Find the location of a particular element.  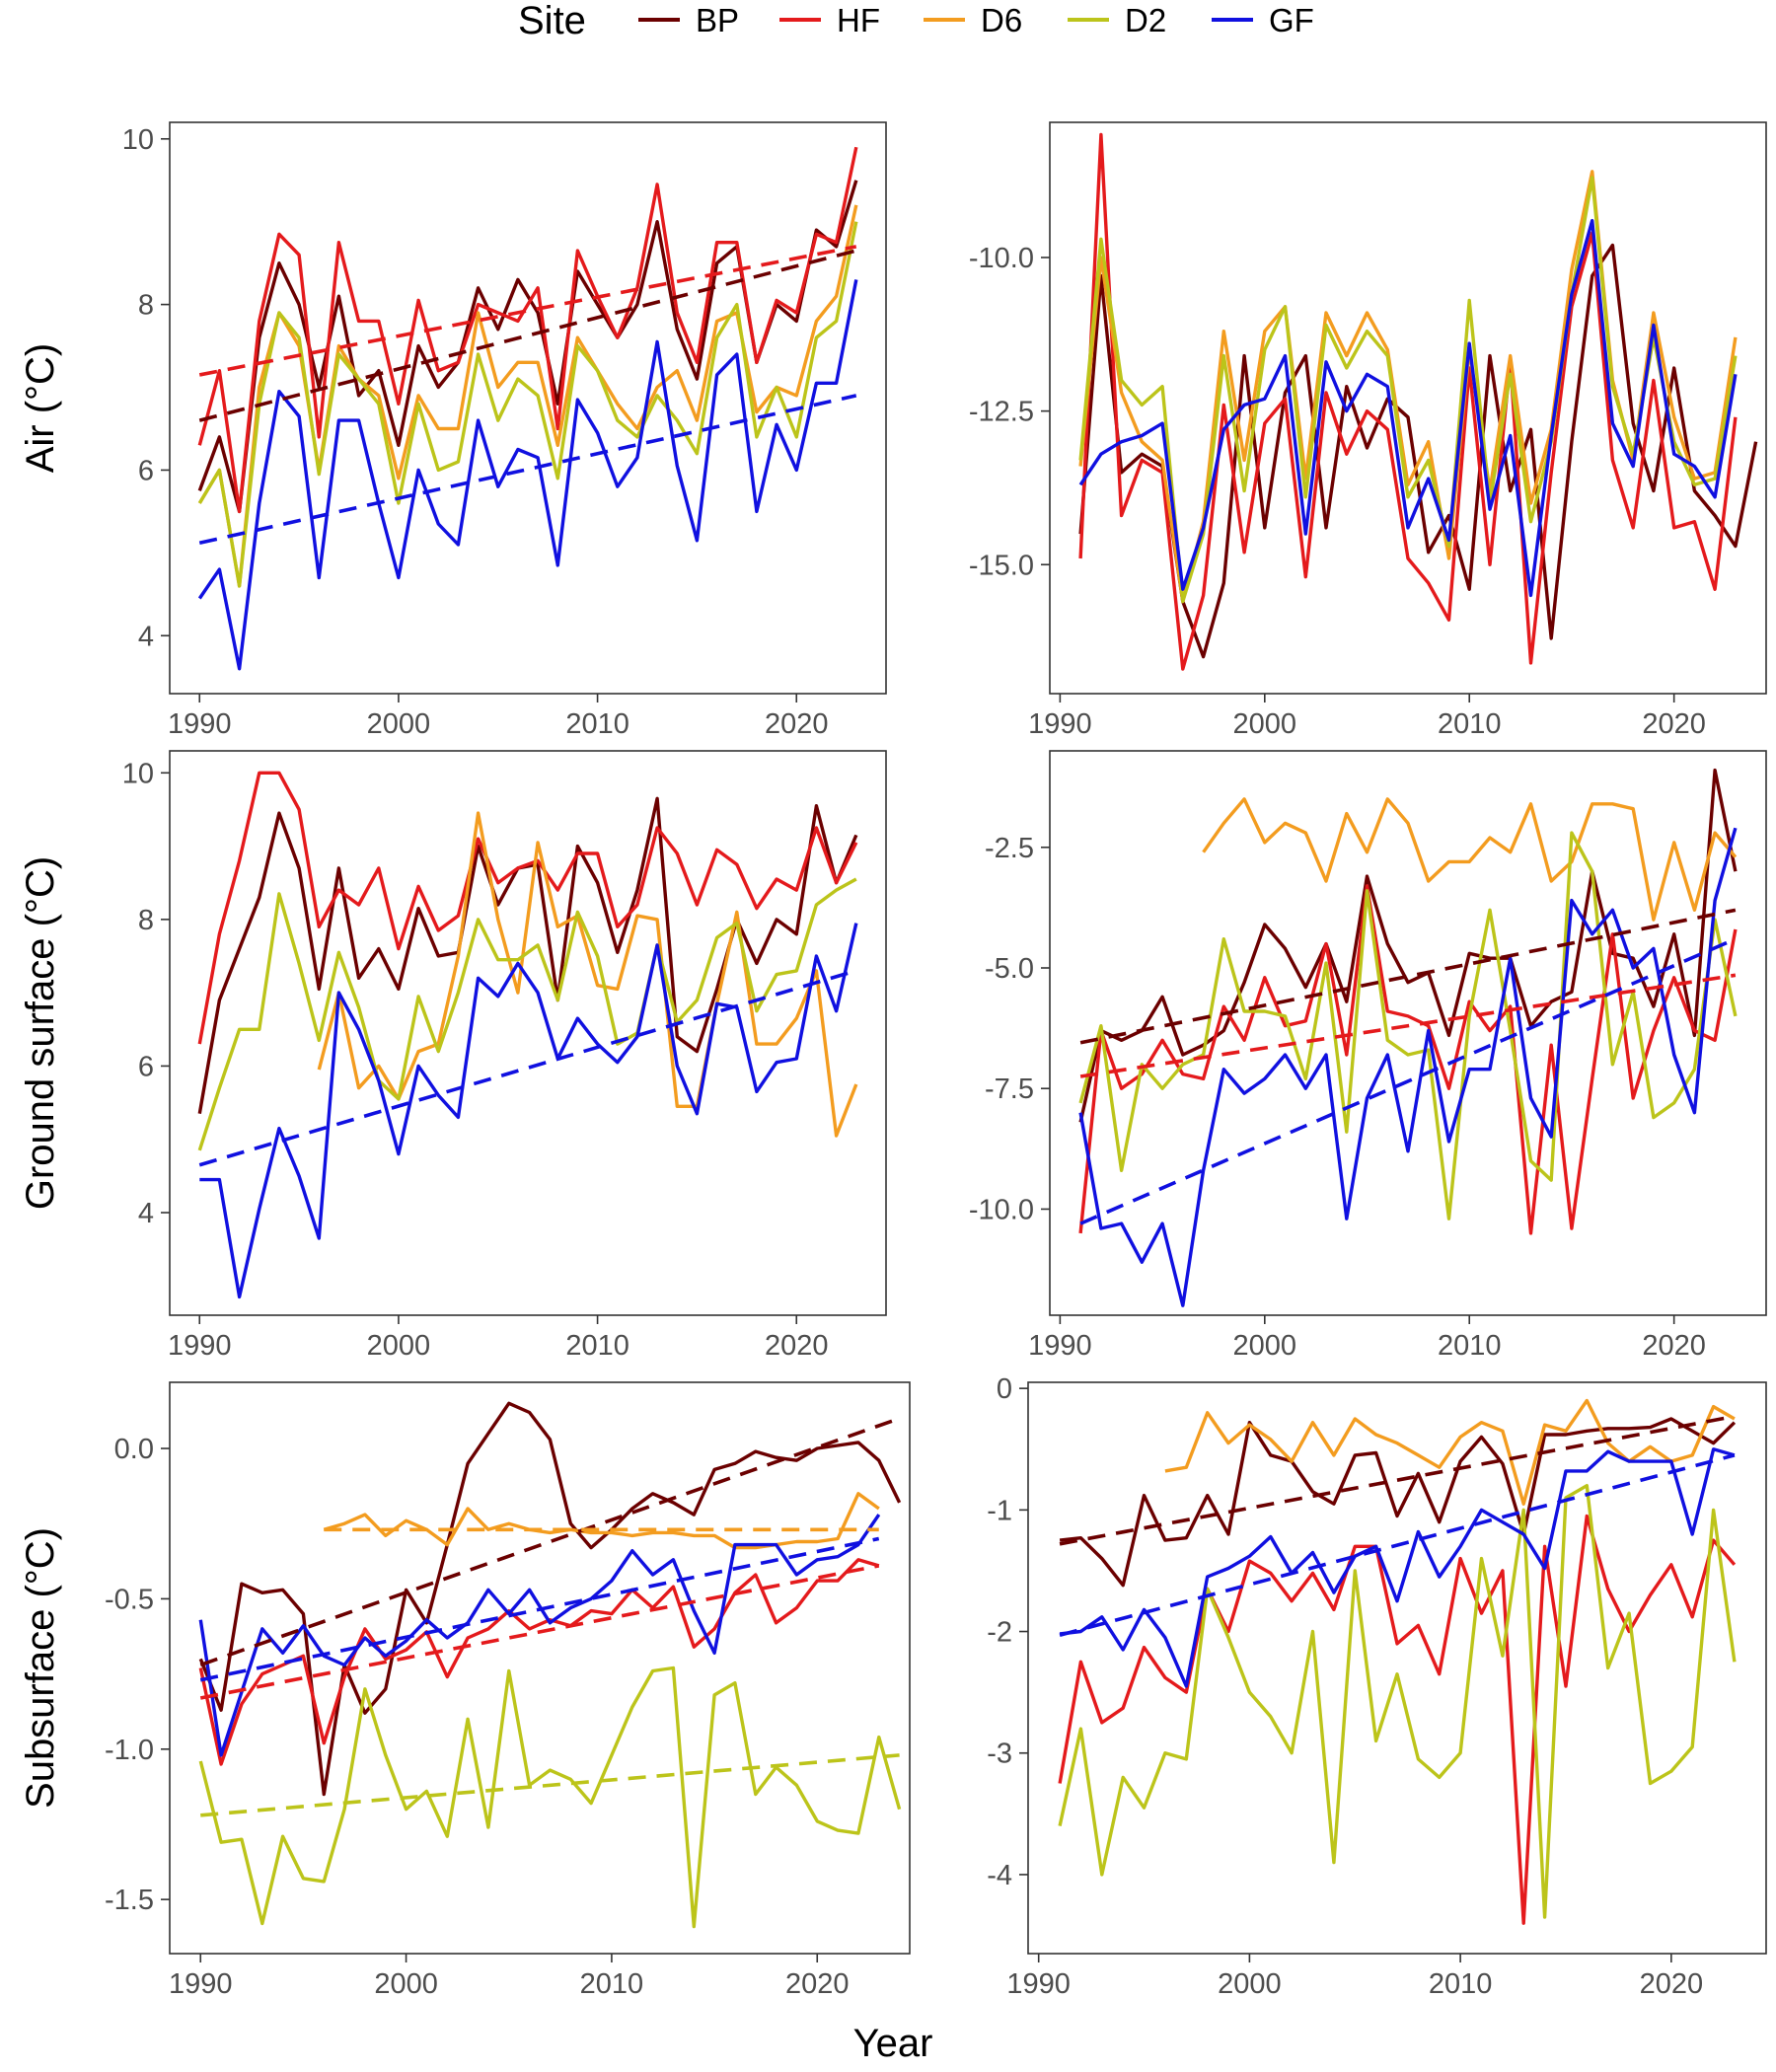

y-tick-label: -7.5 is located at coordinates (1010, 1089).